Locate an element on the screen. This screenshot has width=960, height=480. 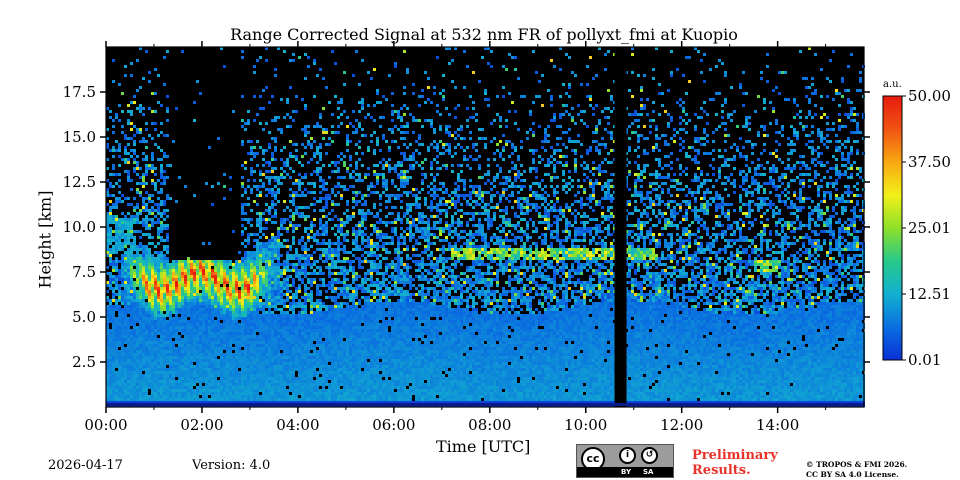
x-tick-label: 02:00 is located at coordinates (201, 425).